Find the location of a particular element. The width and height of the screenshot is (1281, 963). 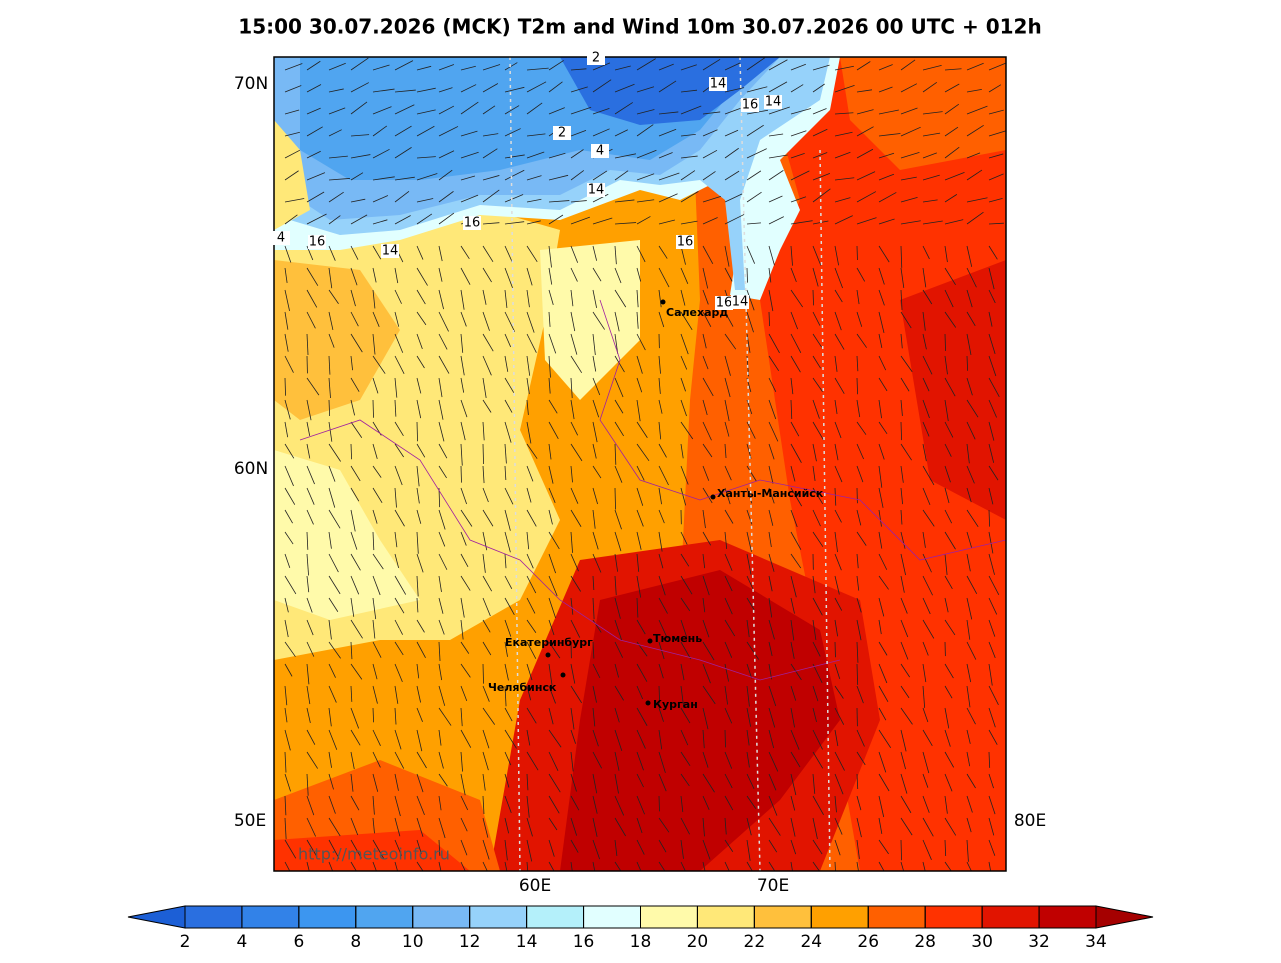

colorbar-label: 14 is located at coordinates (527, 942).